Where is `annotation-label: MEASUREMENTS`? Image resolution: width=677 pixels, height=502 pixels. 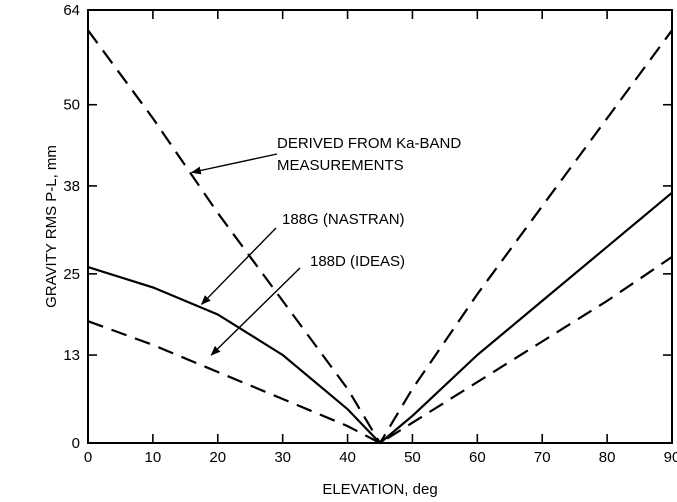
annotation-label: MEASUREMENTS is located at coordinates (340, 165).